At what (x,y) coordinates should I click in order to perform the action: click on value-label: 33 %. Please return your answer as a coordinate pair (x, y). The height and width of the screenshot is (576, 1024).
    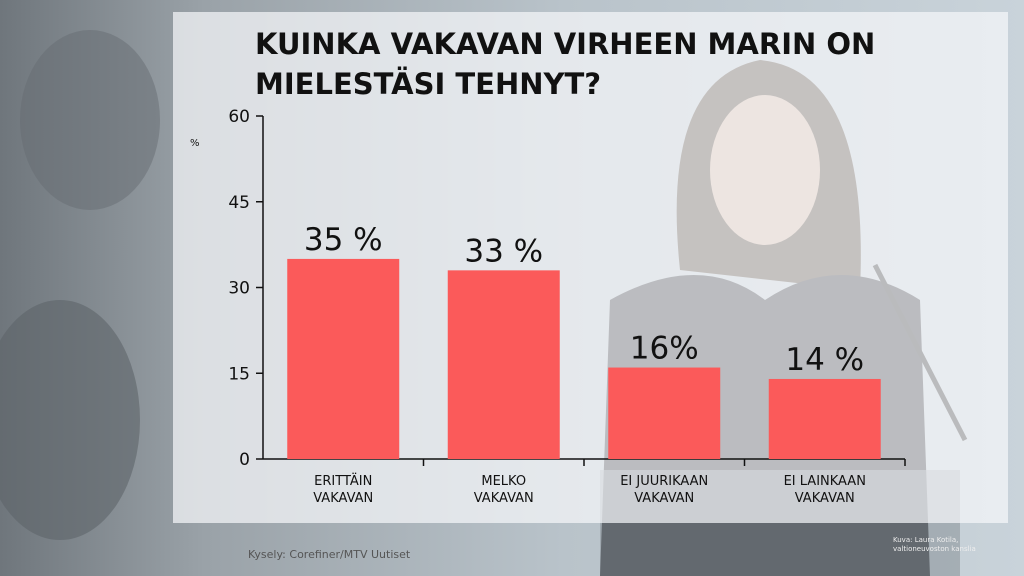
    Looking at the image, I should click on (503, 251).